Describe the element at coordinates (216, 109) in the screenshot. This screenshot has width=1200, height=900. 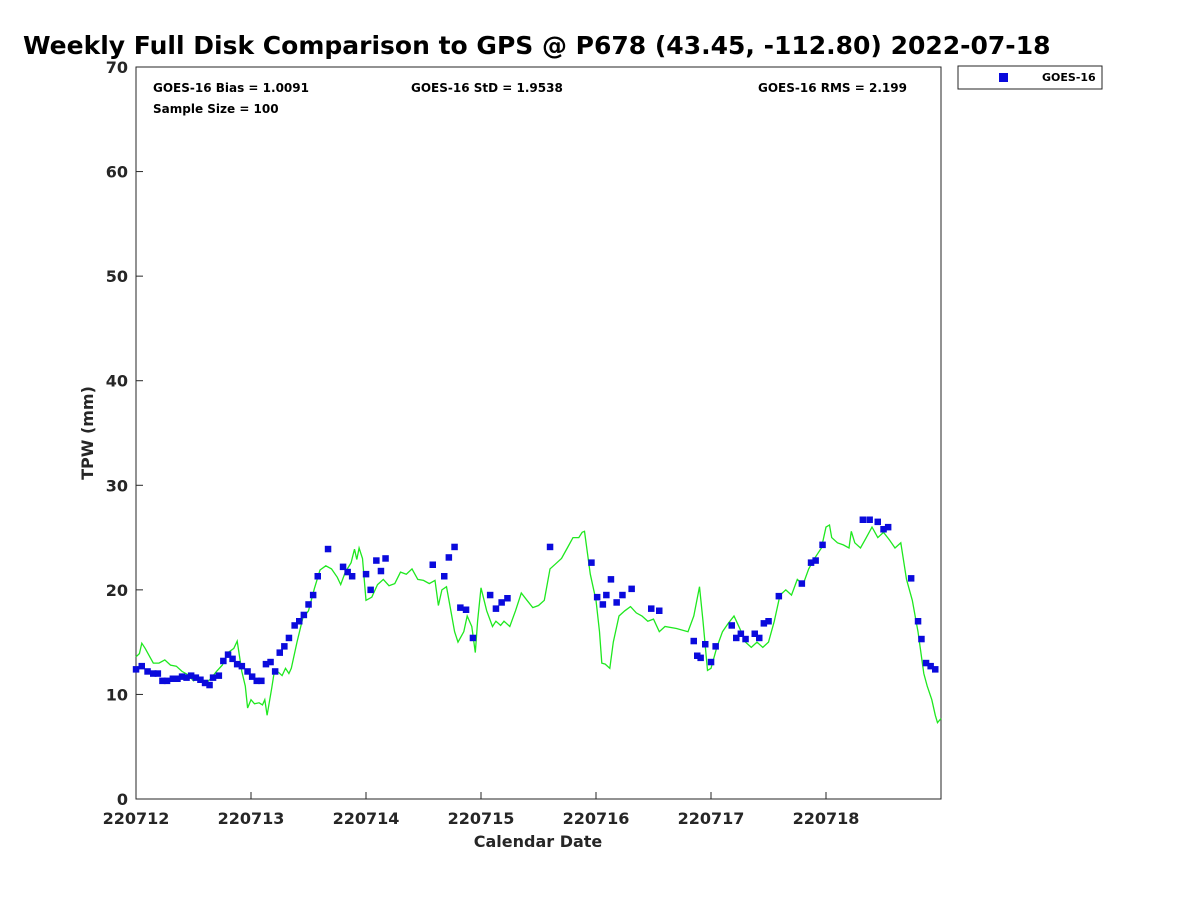
I see `sample-size-annotation: Sample Size = 100` at that location.